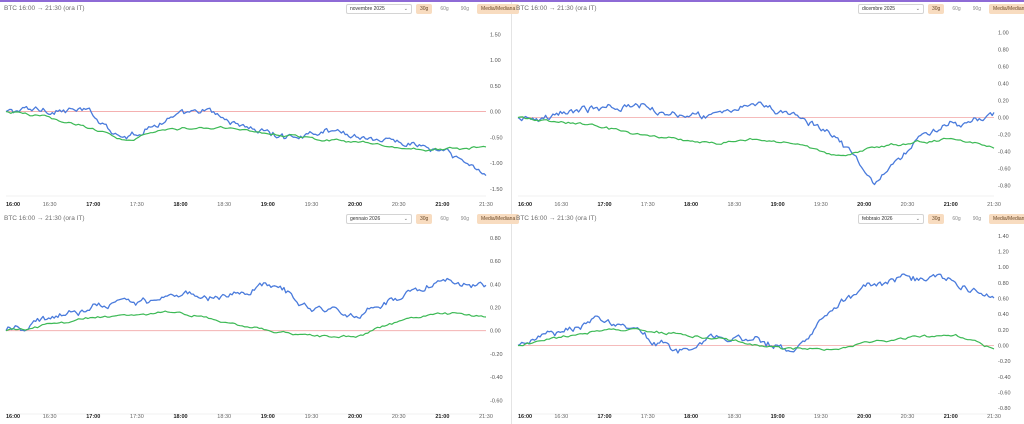  Describe the element at coordinates (496, 138) in the screenshot. I see `y-tick-label: -0.50` at that location.